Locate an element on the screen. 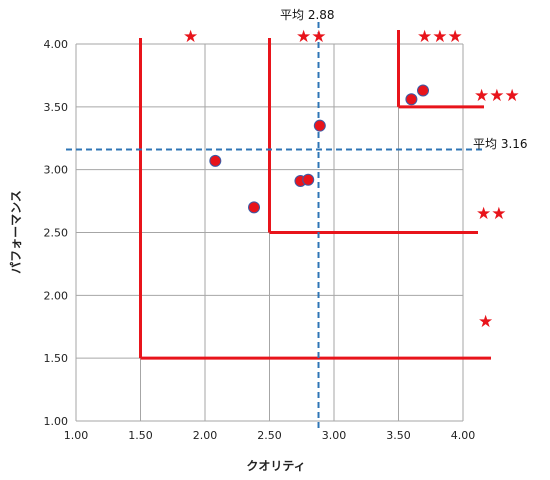 The height and width of the screenshot is (480, 550). y-tick-label: 4.00 is located at coordinates (56, 44).